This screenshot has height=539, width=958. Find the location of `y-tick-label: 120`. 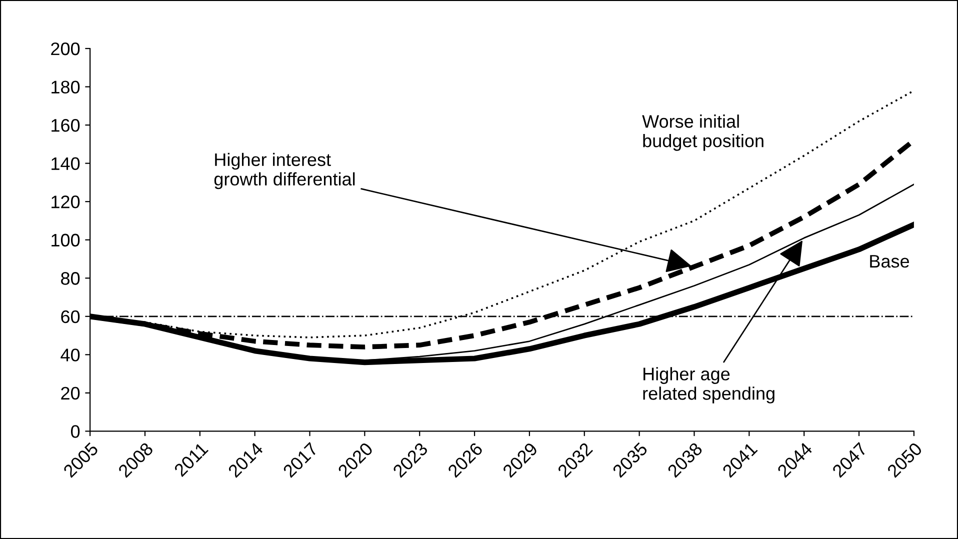

y-tick-label: 120 is located at coordinates (66, 202).